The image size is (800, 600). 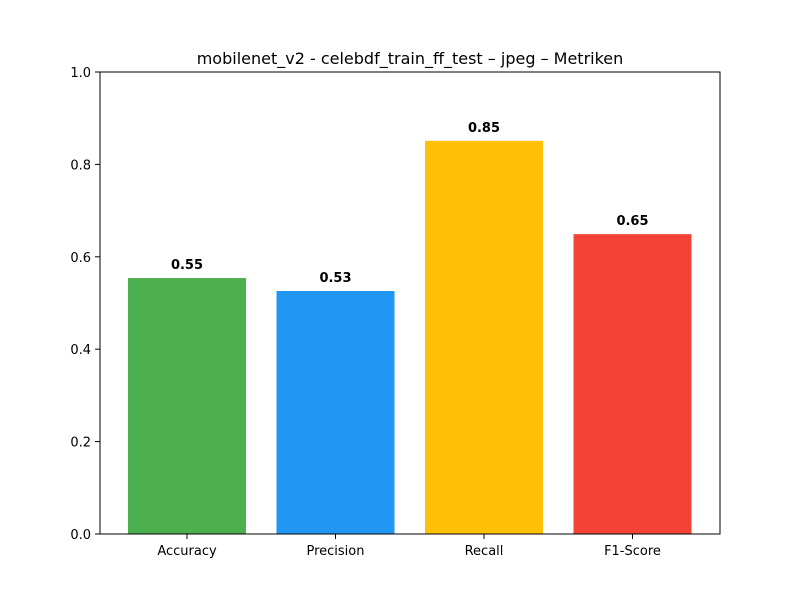 I want to click on data-label-recall: 0.85, so click(x=484, y=128).